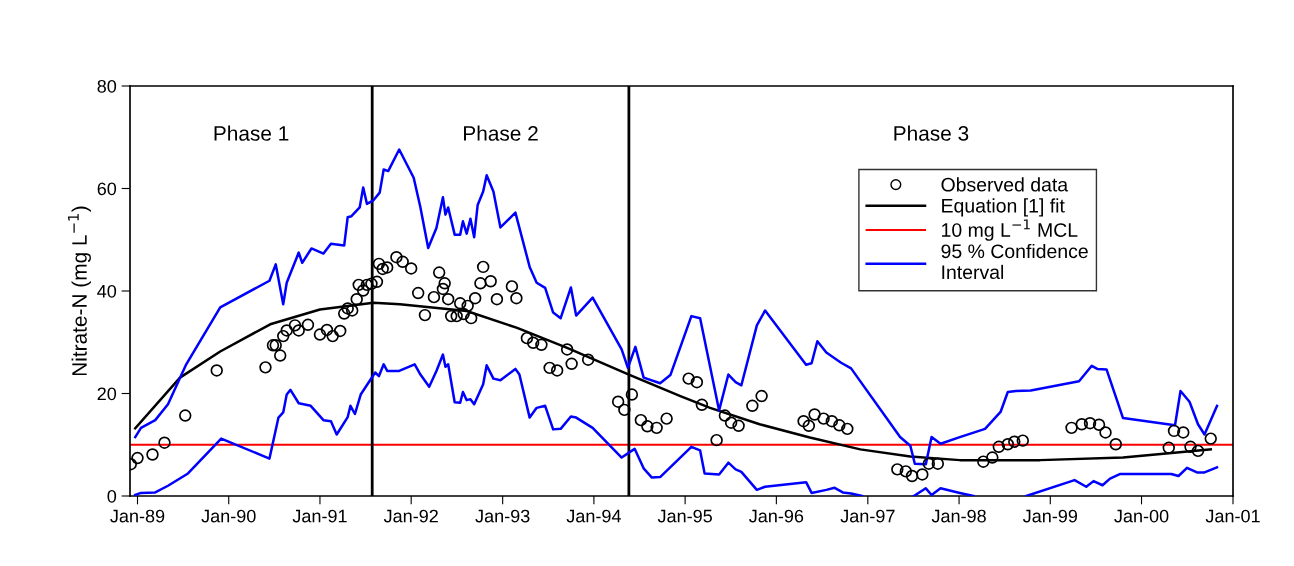 Image resolution: width=1294 pixels, height=566 pixels. I want to click on x-tick-label: Jan-93, so click(502, 516).